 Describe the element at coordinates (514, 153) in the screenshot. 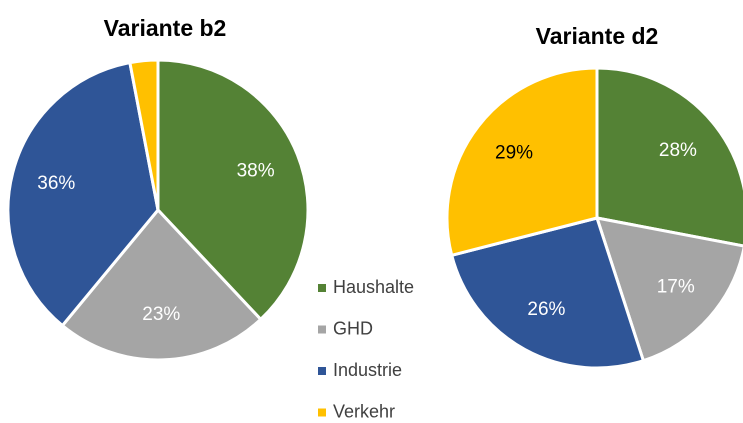

I see `data-label: 29%` at that location.